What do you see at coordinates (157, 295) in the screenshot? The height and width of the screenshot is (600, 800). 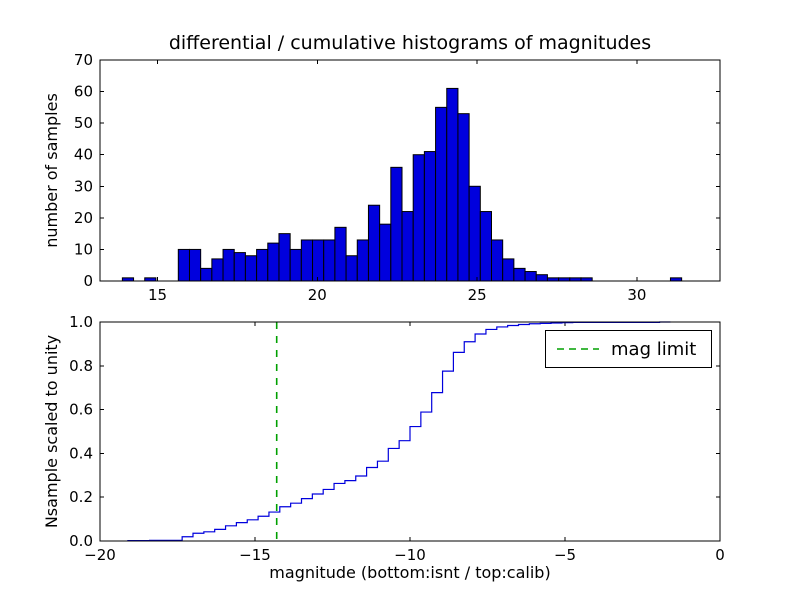 I see `top-x-tick-label: 15` at bounding box center [157, 295].